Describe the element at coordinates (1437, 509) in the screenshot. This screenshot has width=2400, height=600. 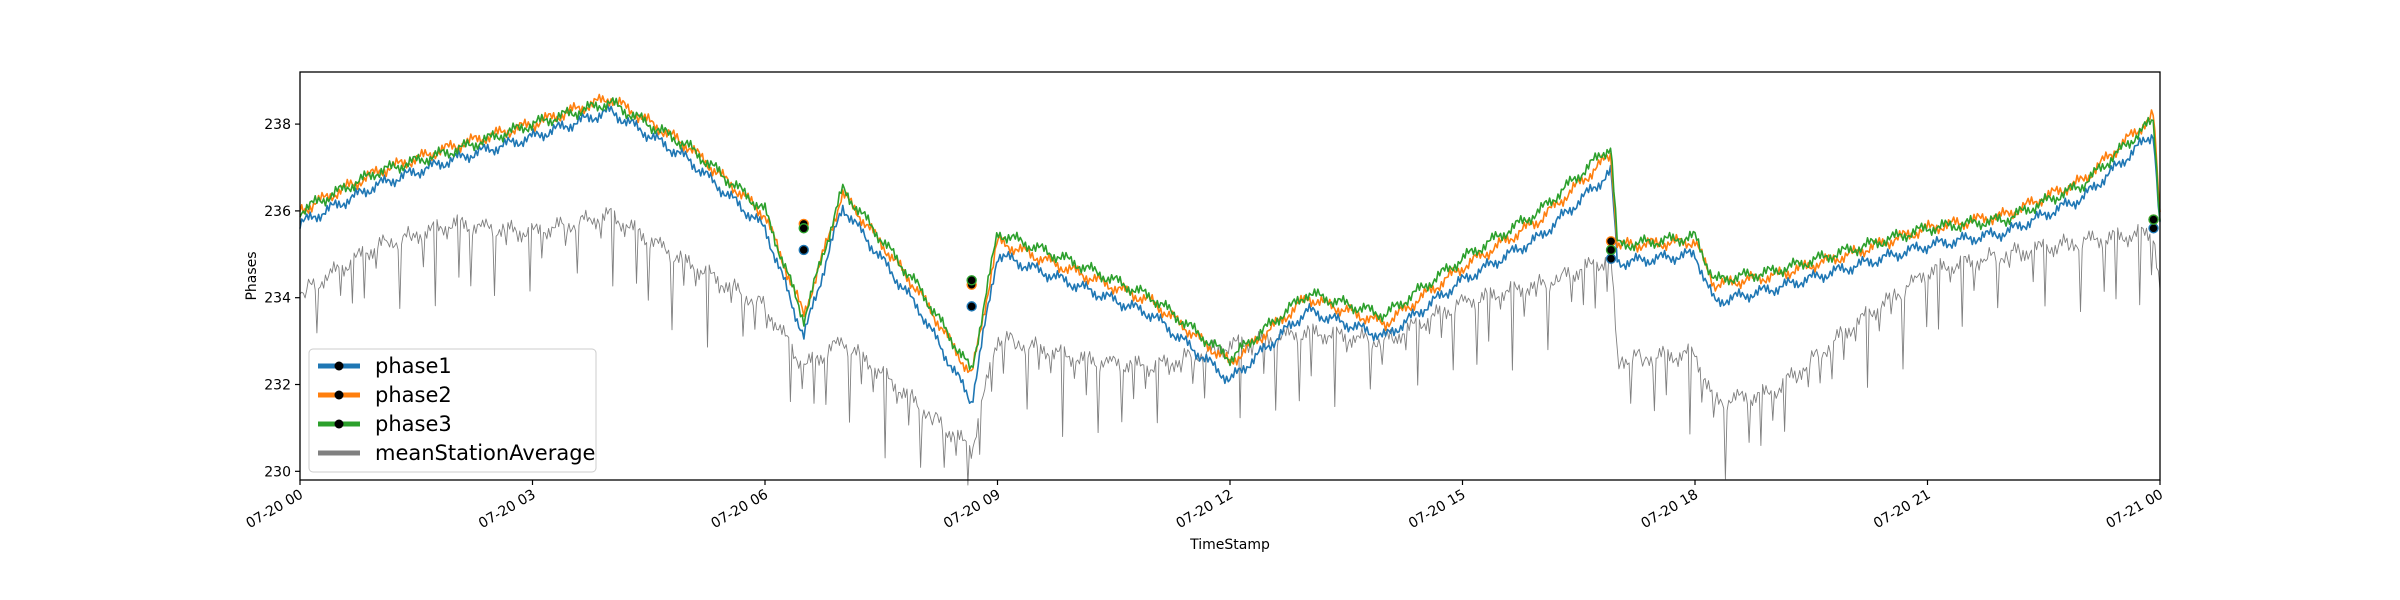
I see `x-tick-label: 07-20 15` at that location.